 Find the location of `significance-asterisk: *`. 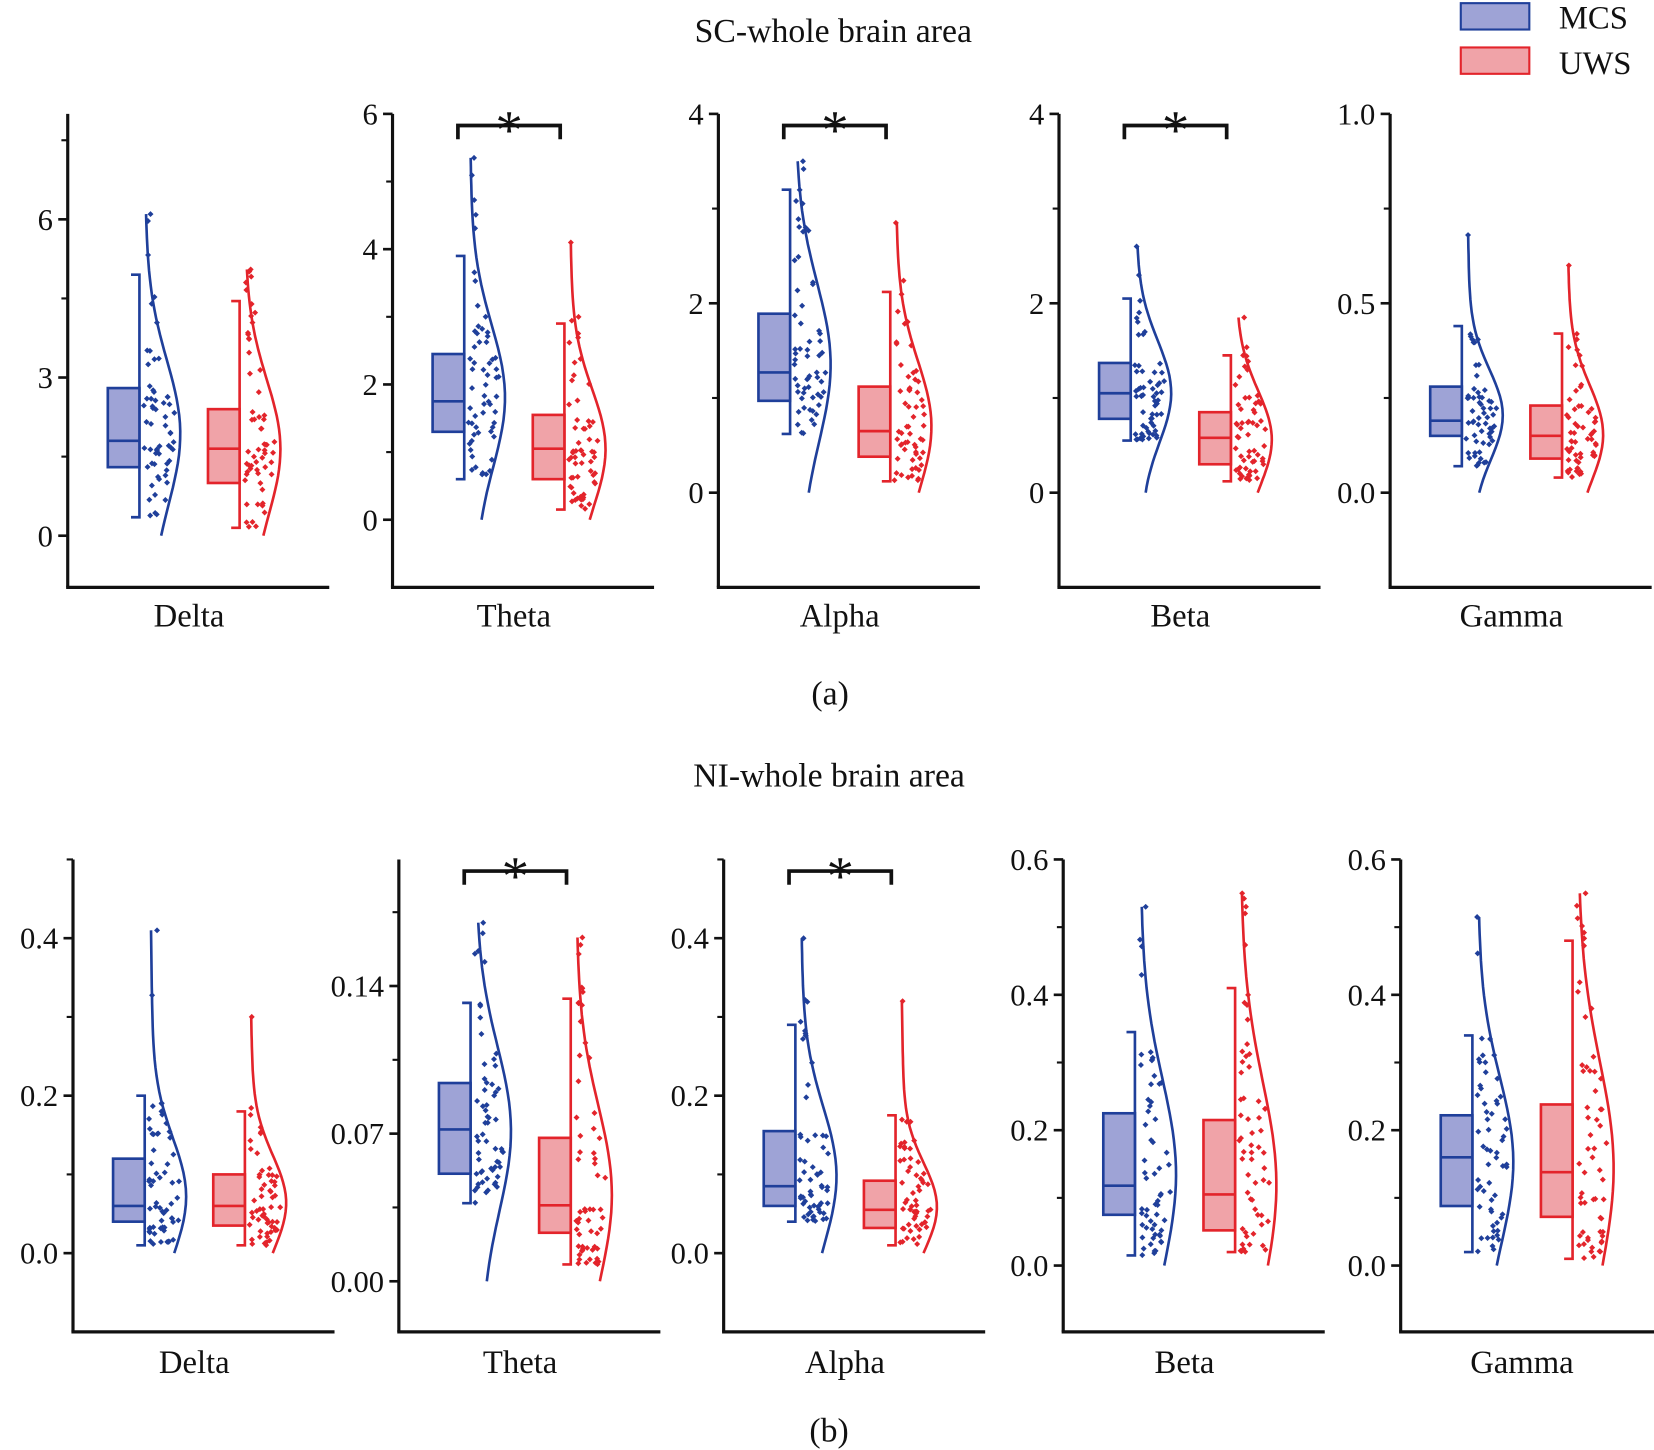

significance-asterisk: * is located at coordinates (839, 875).